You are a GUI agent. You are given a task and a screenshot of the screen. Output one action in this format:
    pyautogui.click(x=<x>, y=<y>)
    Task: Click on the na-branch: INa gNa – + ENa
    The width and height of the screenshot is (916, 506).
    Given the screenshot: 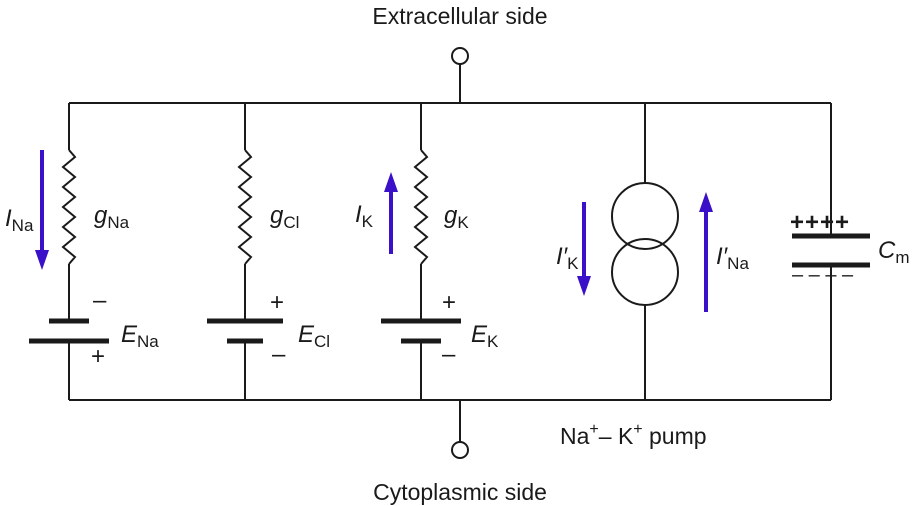 What is the action you would take?
    pyautogui.click(x=82, y=251)
    